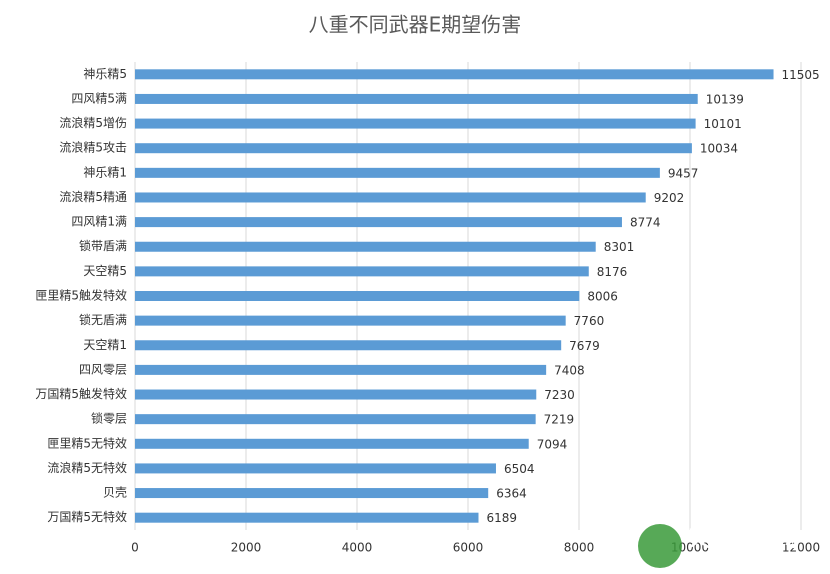 The height and width of the screenshot is (574, 830). What do you see at coordinates (81, 295) in the screenshot?
I see `y-tick-label: 匣里精5触发特效` at bounding box center [81, 295].